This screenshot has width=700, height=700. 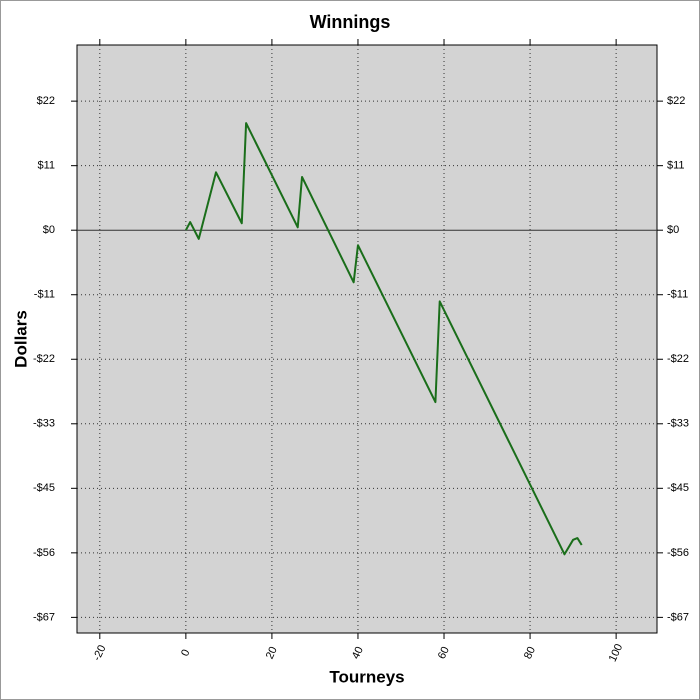 What do you see at coordinates (46, 101) in the screenshot?
I see `y-tick-label: $22` at bounding box center [46, 101].